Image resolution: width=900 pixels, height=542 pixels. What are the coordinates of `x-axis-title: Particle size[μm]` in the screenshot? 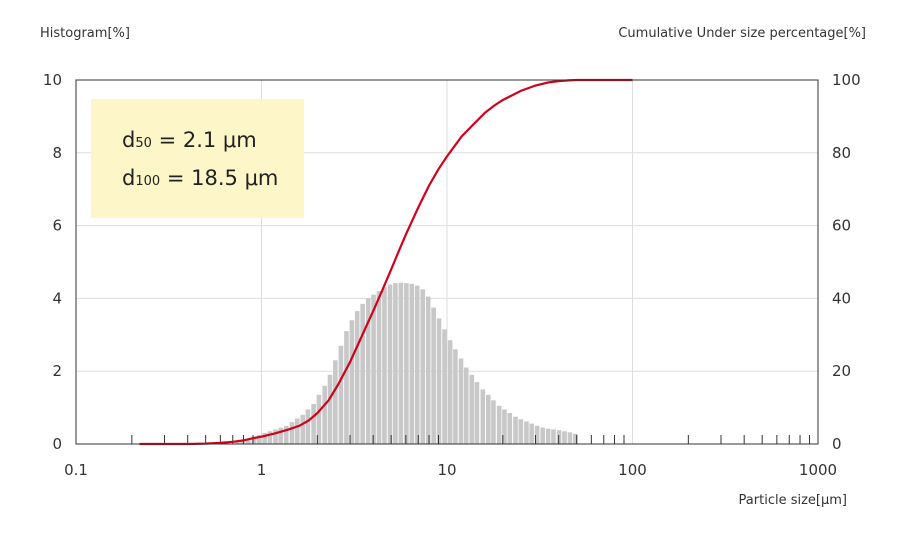 It's located at (792, 500).